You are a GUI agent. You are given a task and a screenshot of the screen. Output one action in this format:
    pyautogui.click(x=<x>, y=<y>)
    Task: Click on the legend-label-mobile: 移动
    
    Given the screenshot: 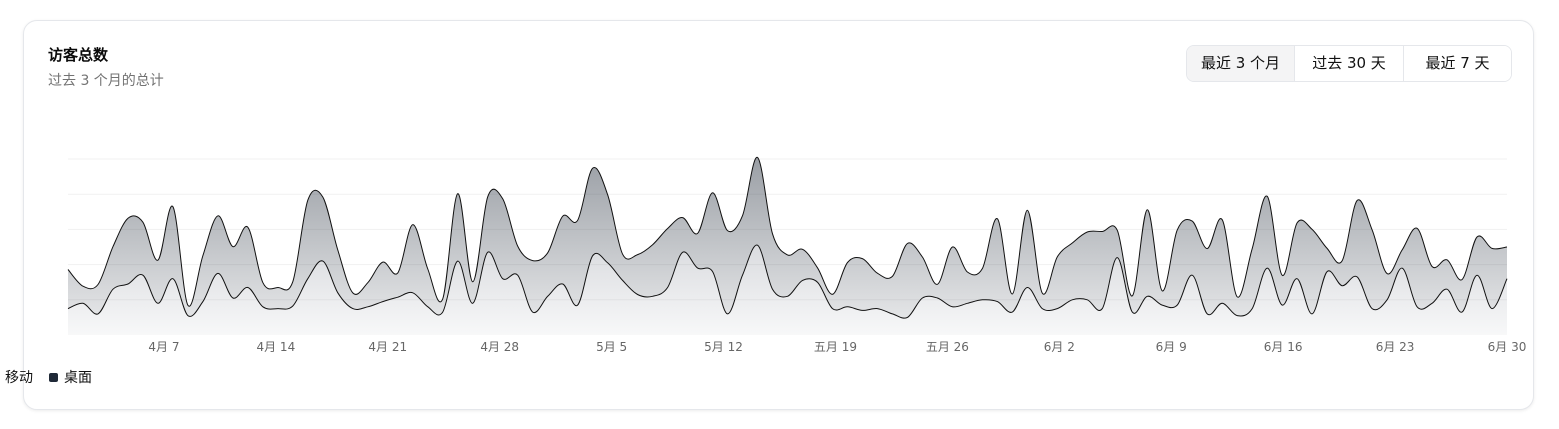 What is the action you would take?
    pyautogui.click(x=19, y=378)
    